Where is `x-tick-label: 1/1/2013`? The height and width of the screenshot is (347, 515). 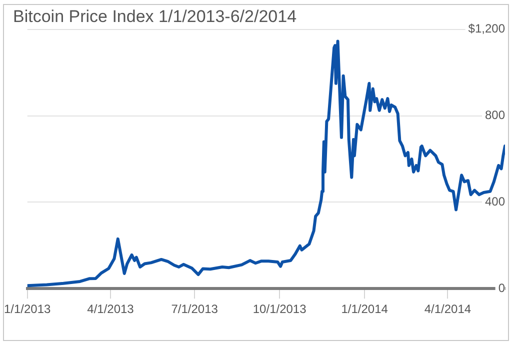 x-tick-label: 1/1/2013 is located at coordinates (28, 309).